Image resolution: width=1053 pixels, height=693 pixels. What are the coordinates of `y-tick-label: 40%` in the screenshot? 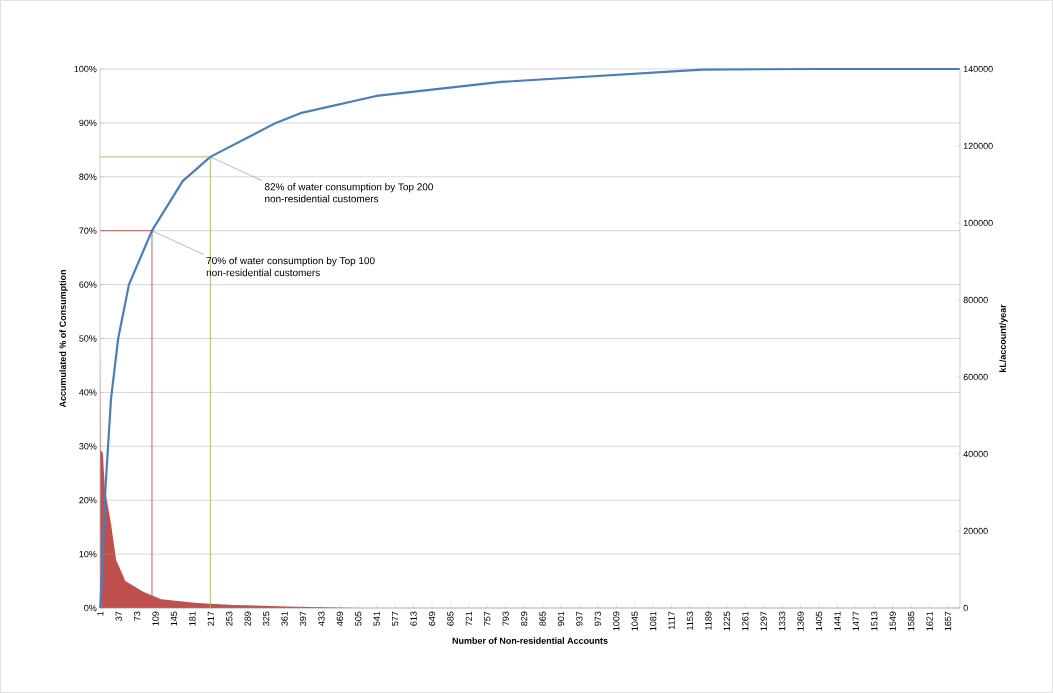 It's located at (88, 392).